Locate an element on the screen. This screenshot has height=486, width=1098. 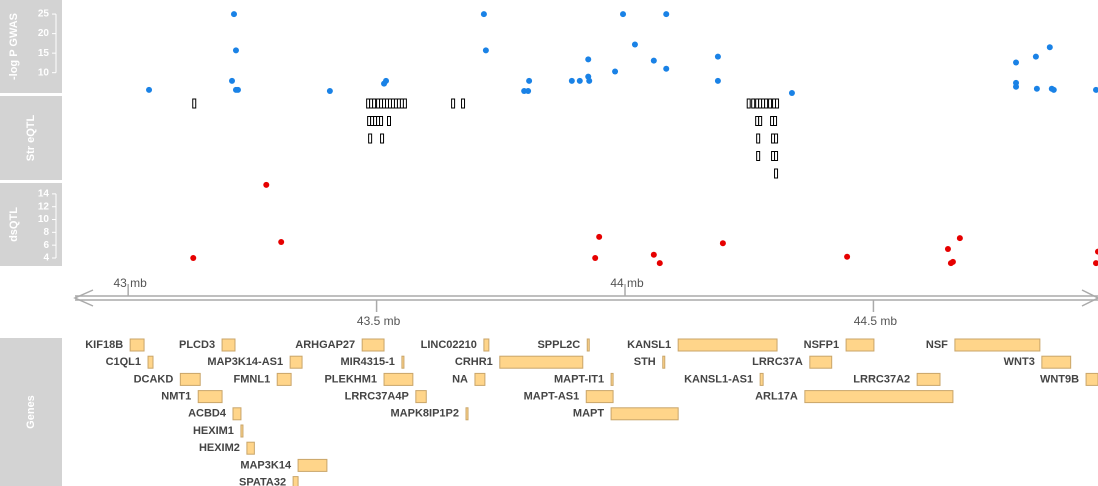
x-tick-label: 44 mb is located at coordinates (627, 283).